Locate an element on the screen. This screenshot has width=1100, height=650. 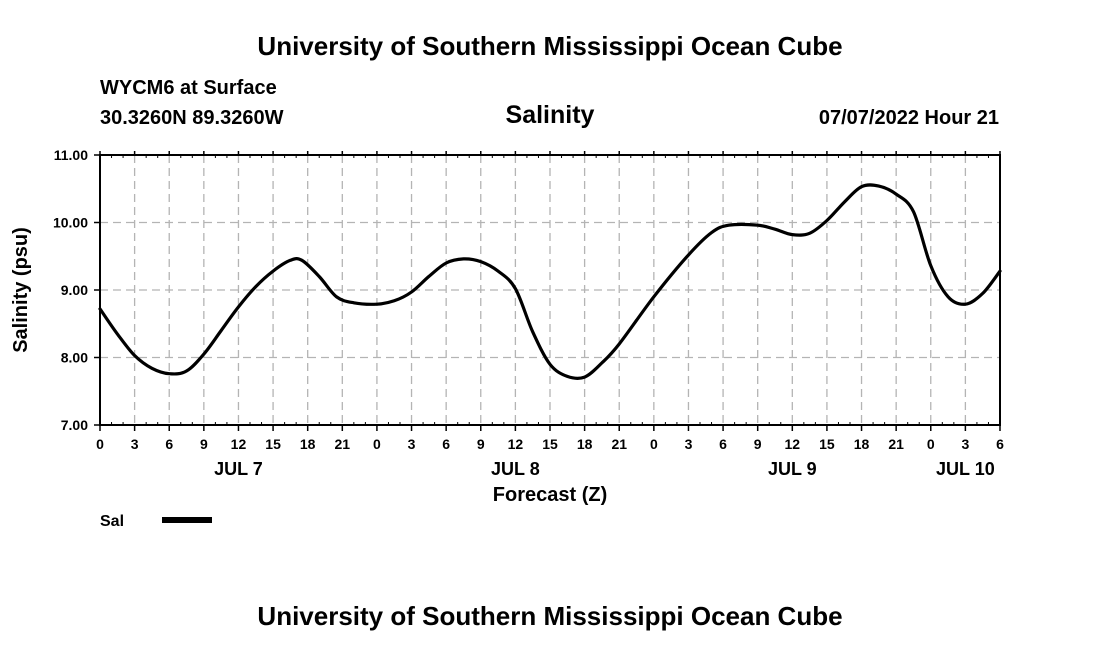
y-tick-label: 7.00 is located at coordinates (74, 425).